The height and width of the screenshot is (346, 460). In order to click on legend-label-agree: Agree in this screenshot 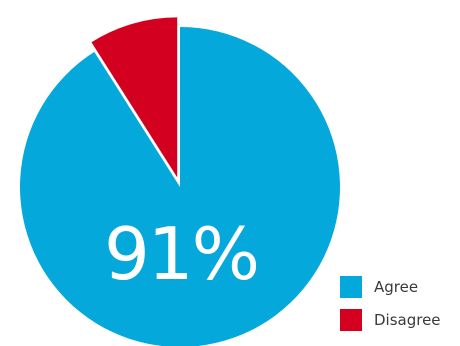, I will do `click(396, 287)`.